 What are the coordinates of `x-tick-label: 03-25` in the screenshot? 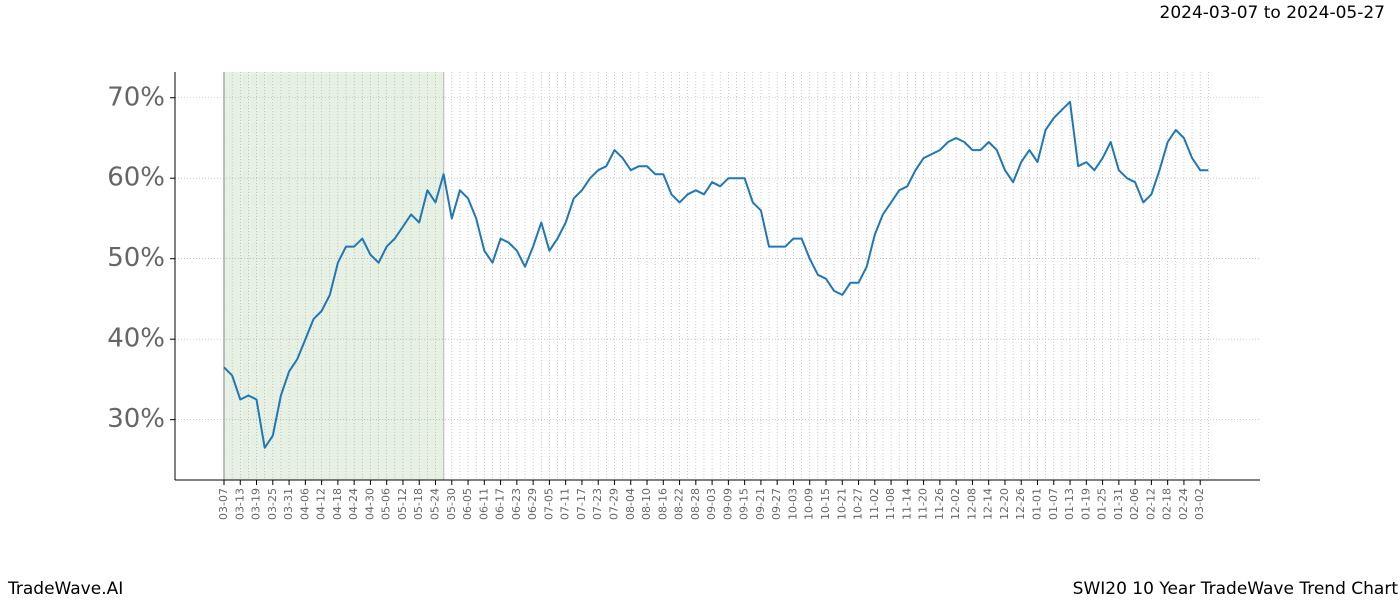 It's located at (272, 504).